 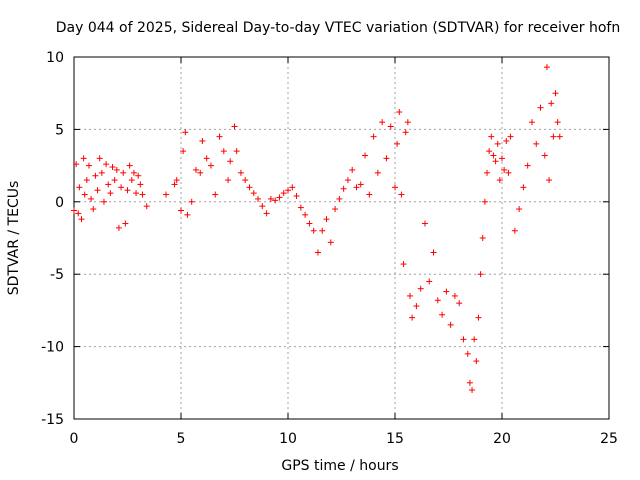 What do you see at coordinates (288, 439) in the screenshot?
I see `x-tick-label: 10` at bounding box center [288, 439].